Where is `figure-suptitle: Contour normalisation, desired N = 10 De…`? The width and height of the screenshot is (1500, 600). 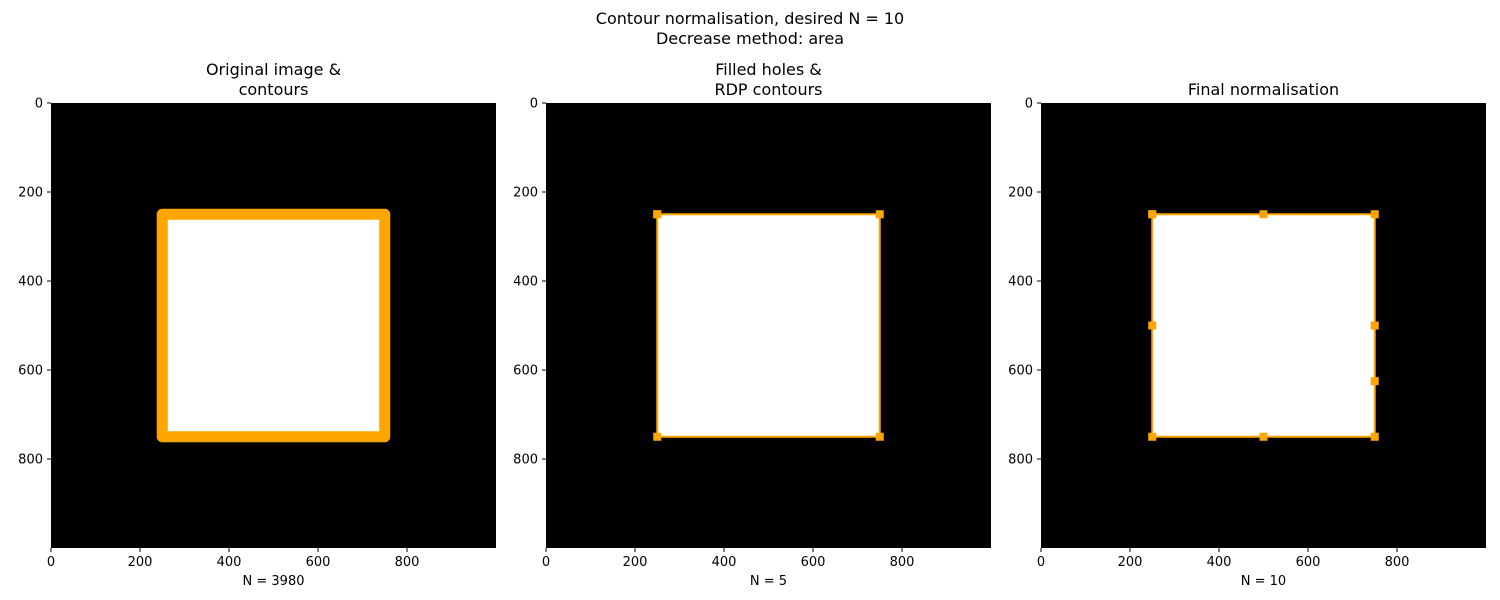 figure-suptitle: Contour normalisation, desired N = 10 De… is located at coordinates (750, 29).